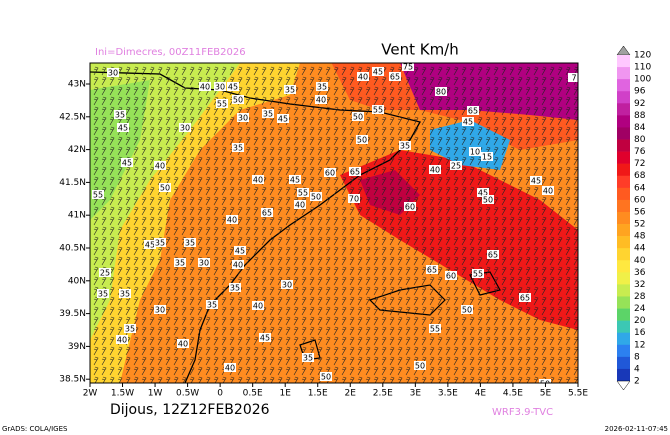 Image resolution: width=670 pixels, height=435 pixels. I want to click on model-name: WRF3.9-TVC, so click(522, 412).